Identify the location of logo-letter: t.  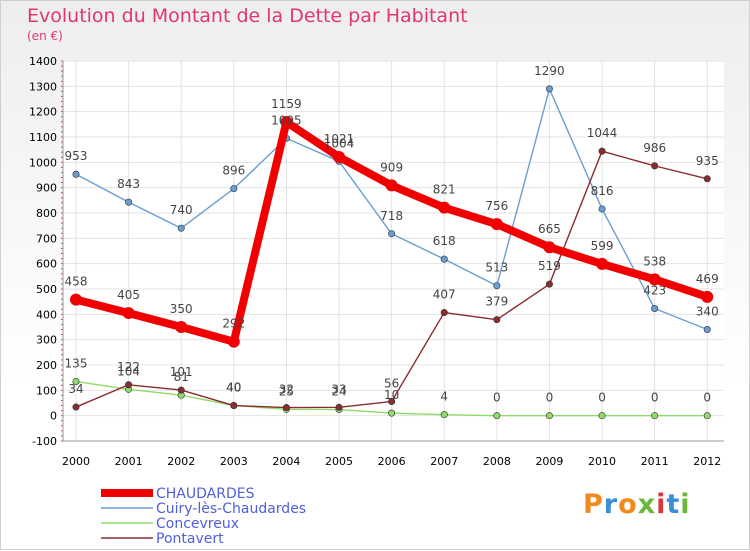
(673, 504).